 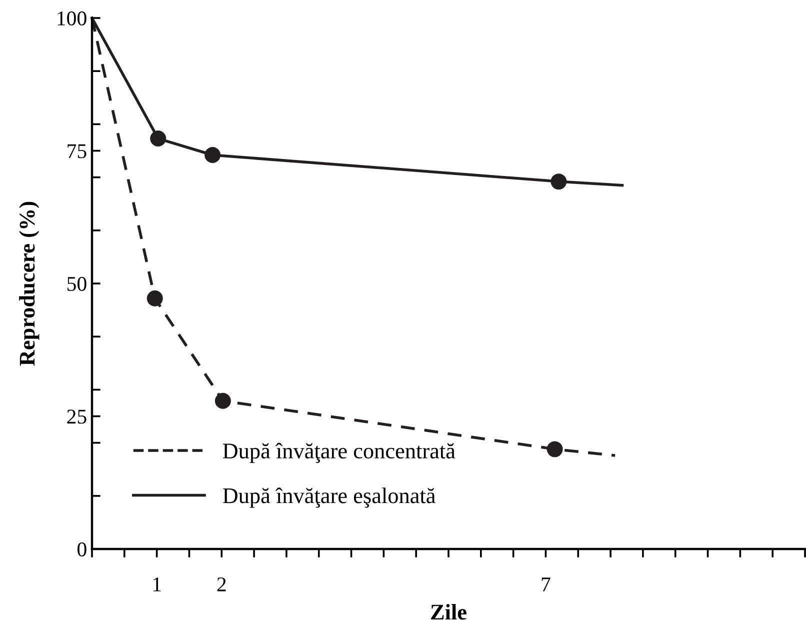 What do you see at coordinates (77, 283) in the screenshot?
I see `y-tick-label: 50` at bounding box center [77, 283].